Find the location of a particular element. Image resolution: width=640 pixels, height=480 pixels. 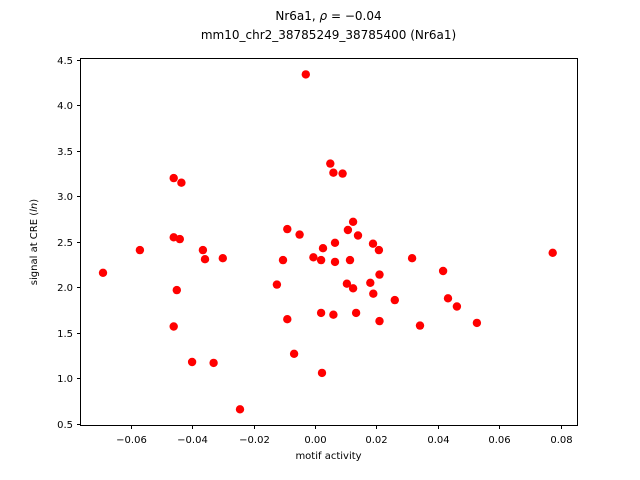

y-tick-label: 3.5 is located at coordinates (65, 152).